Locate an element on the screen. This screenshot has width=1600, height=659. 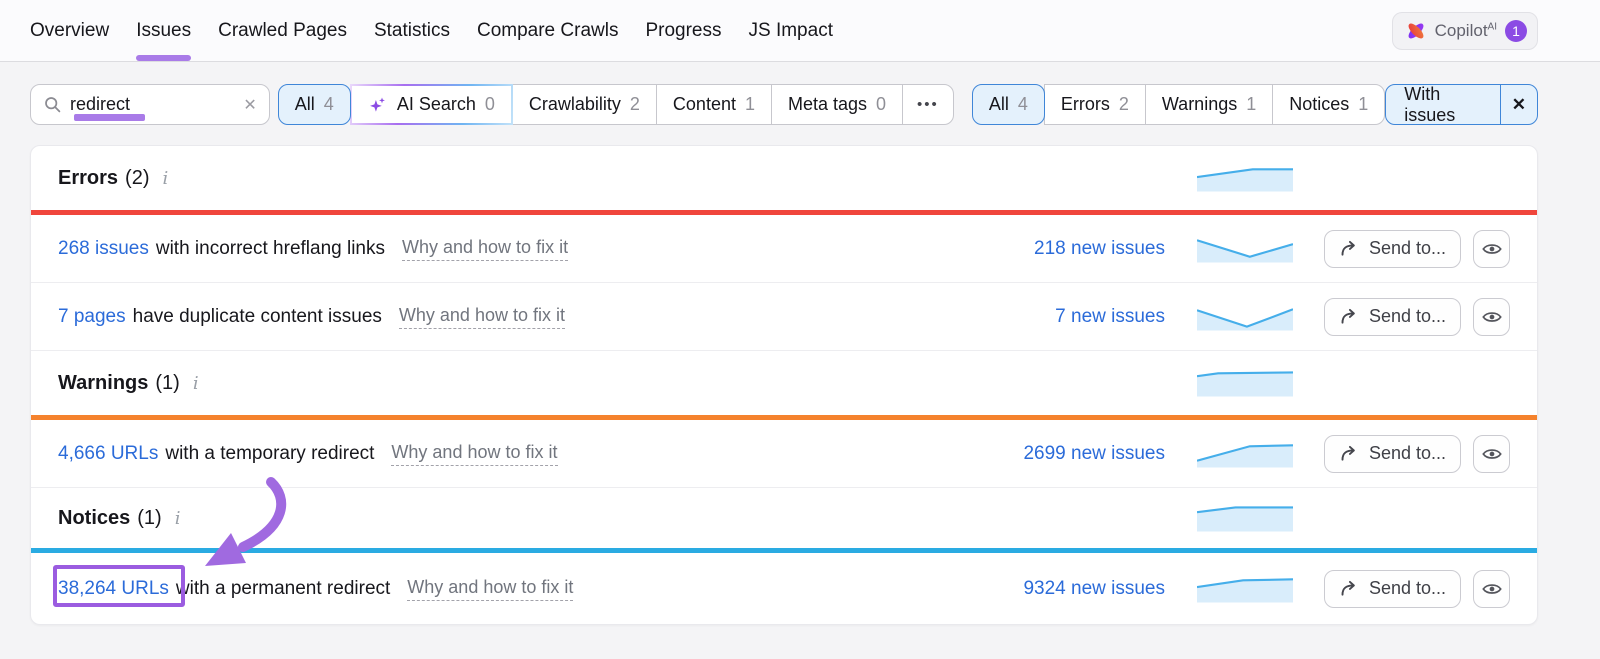
category-tab-content: Content 1 is located at coordinates (713, 104).